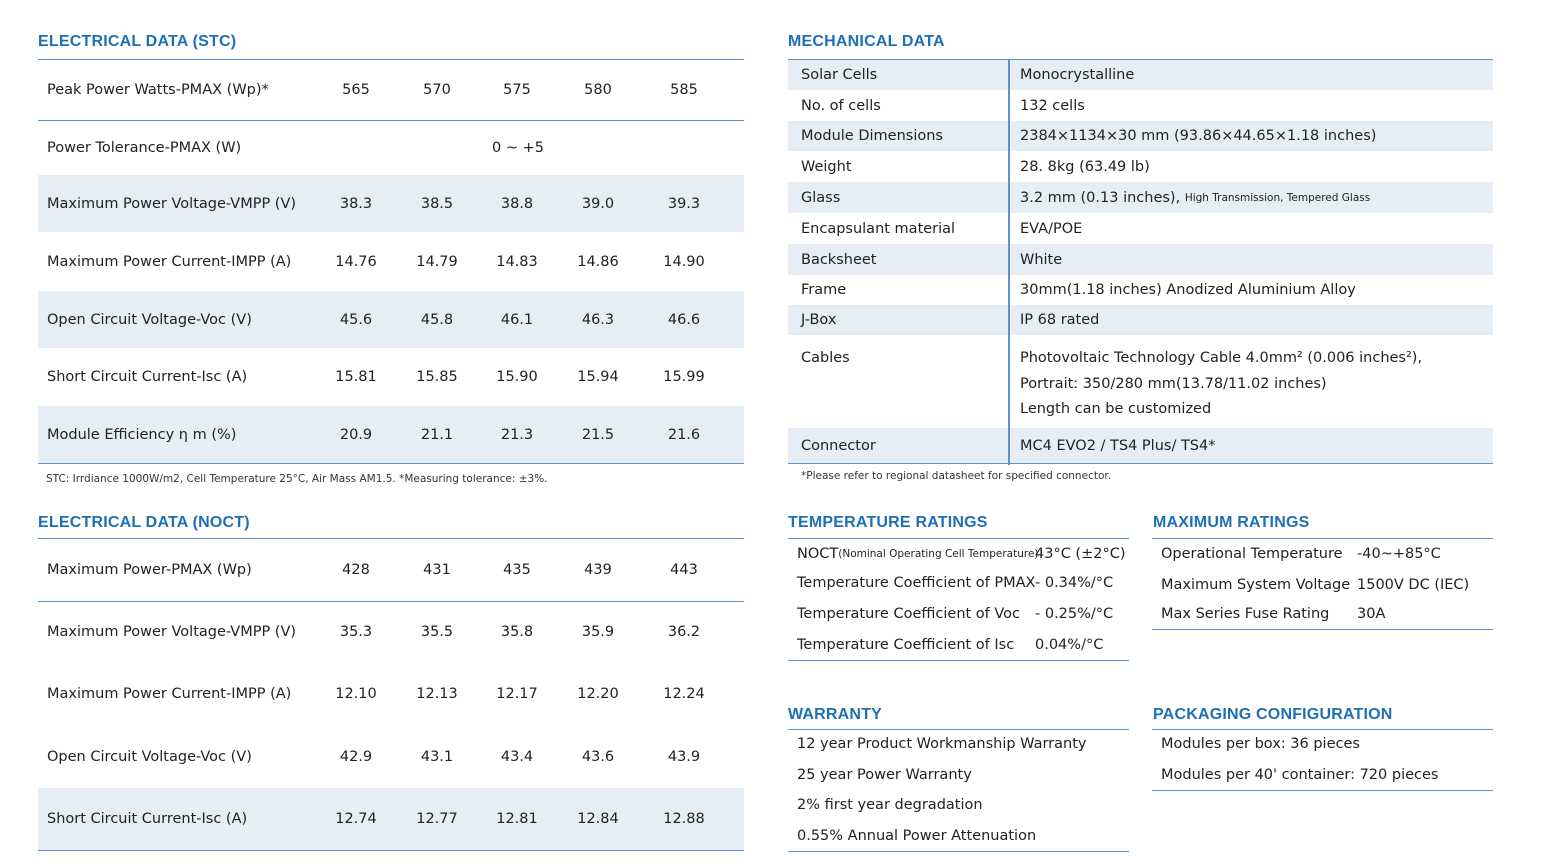  What do you see at coordinates (598, 90) in the screenshot?
I see `value-cell: 580` at bounding box center [598, 90].